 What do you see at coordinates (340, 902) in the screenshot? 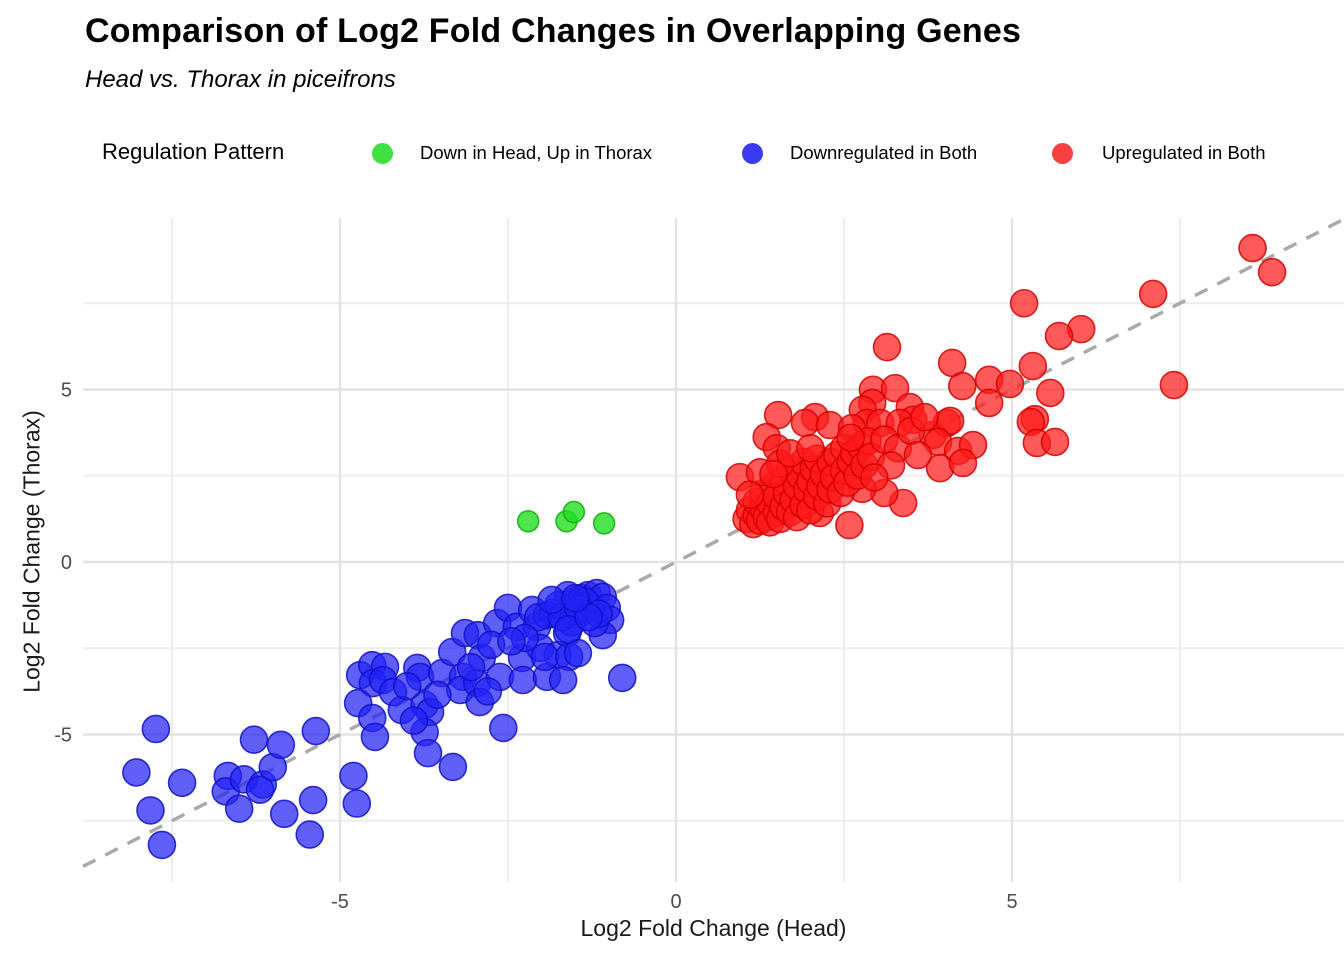
I see `x-tick-label: -5` at bounding box center [340, 902].